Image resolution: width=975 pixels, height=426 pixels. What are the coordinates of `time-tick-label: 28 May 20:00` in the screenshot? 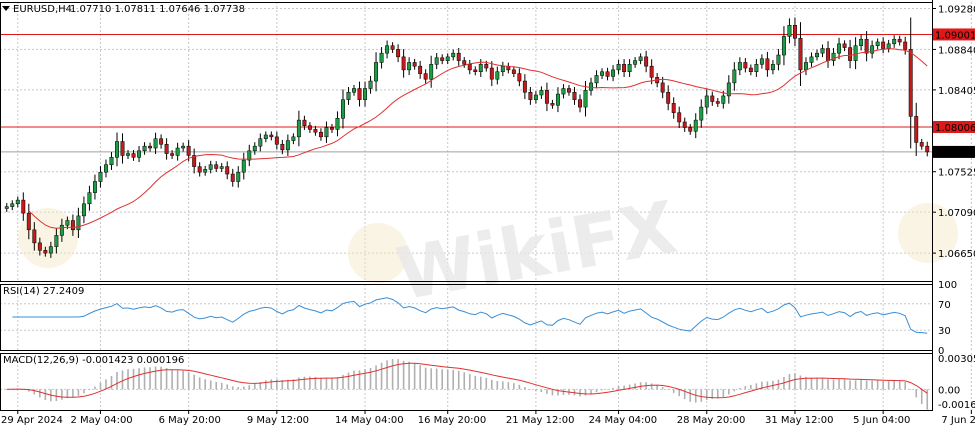 It's located at (711, 420).